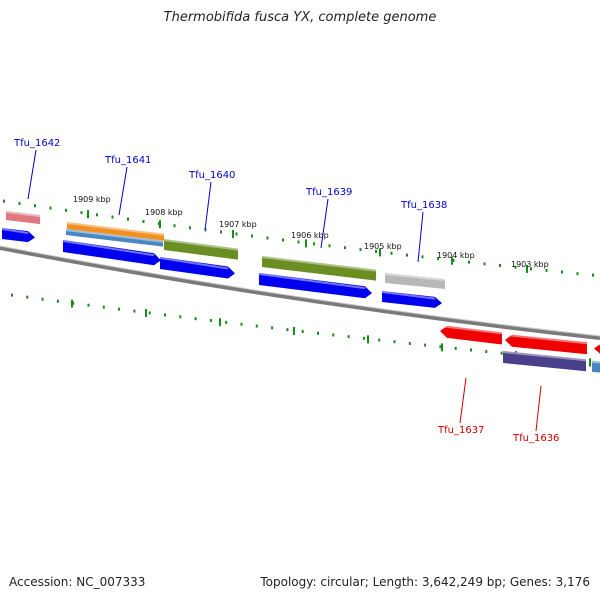 The height and width of the screenshot is (600, 600). I want to click on feature-pink-shine, so click(23, 214).